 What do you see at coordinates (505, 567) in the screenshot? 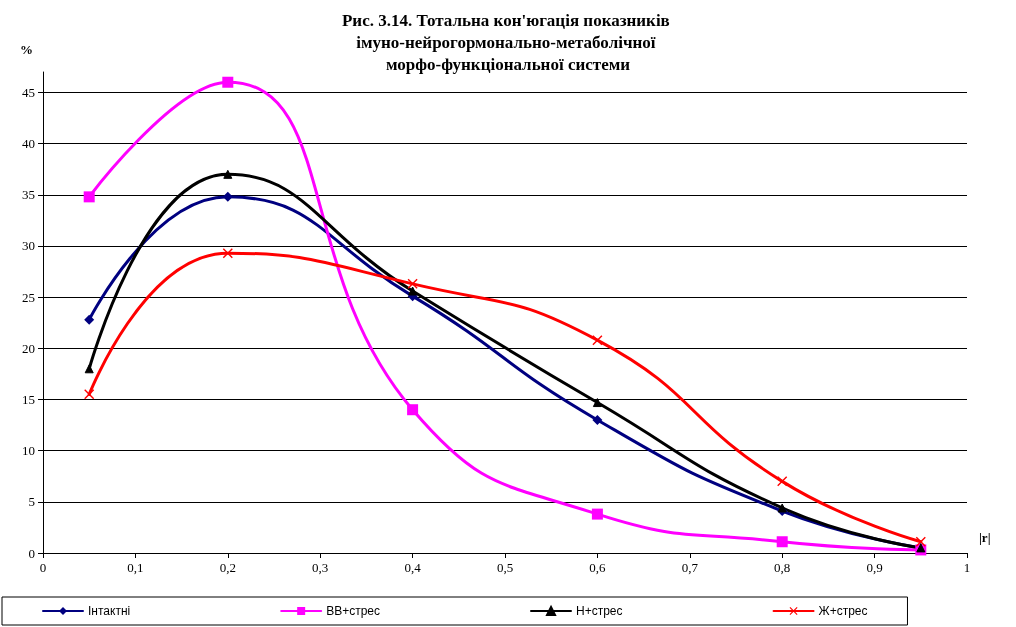
I see `x-tick-label: 0,5` at bounding box center [505, 567].